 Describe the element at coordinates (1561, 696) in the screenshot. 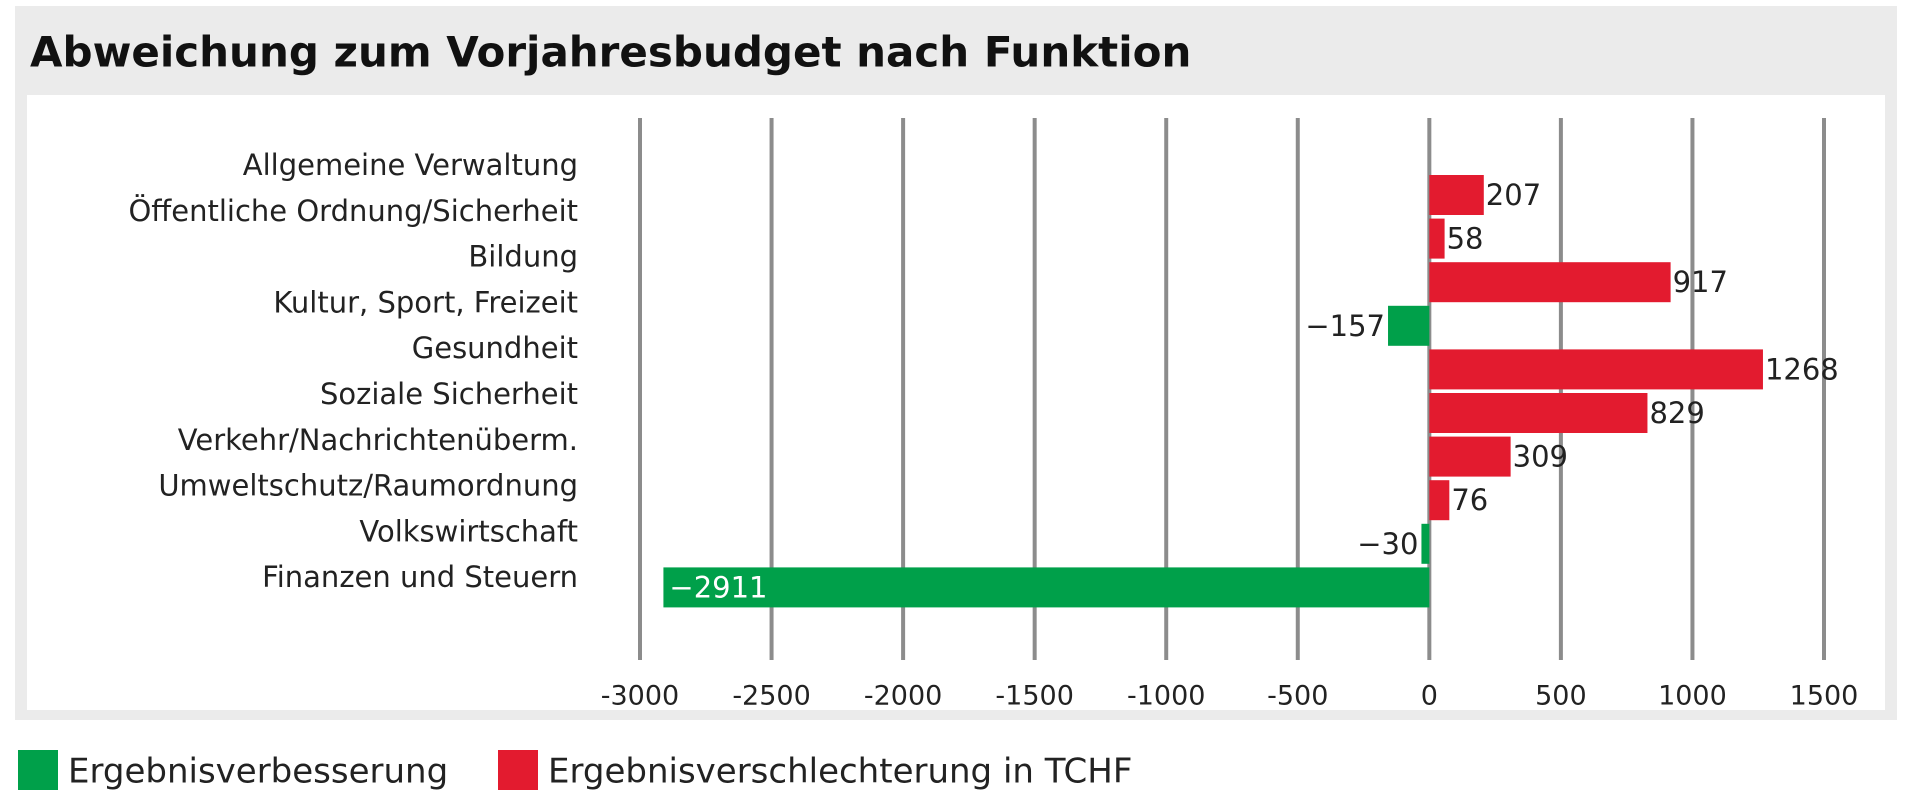

I see `x-tick-label: 500` at that location.